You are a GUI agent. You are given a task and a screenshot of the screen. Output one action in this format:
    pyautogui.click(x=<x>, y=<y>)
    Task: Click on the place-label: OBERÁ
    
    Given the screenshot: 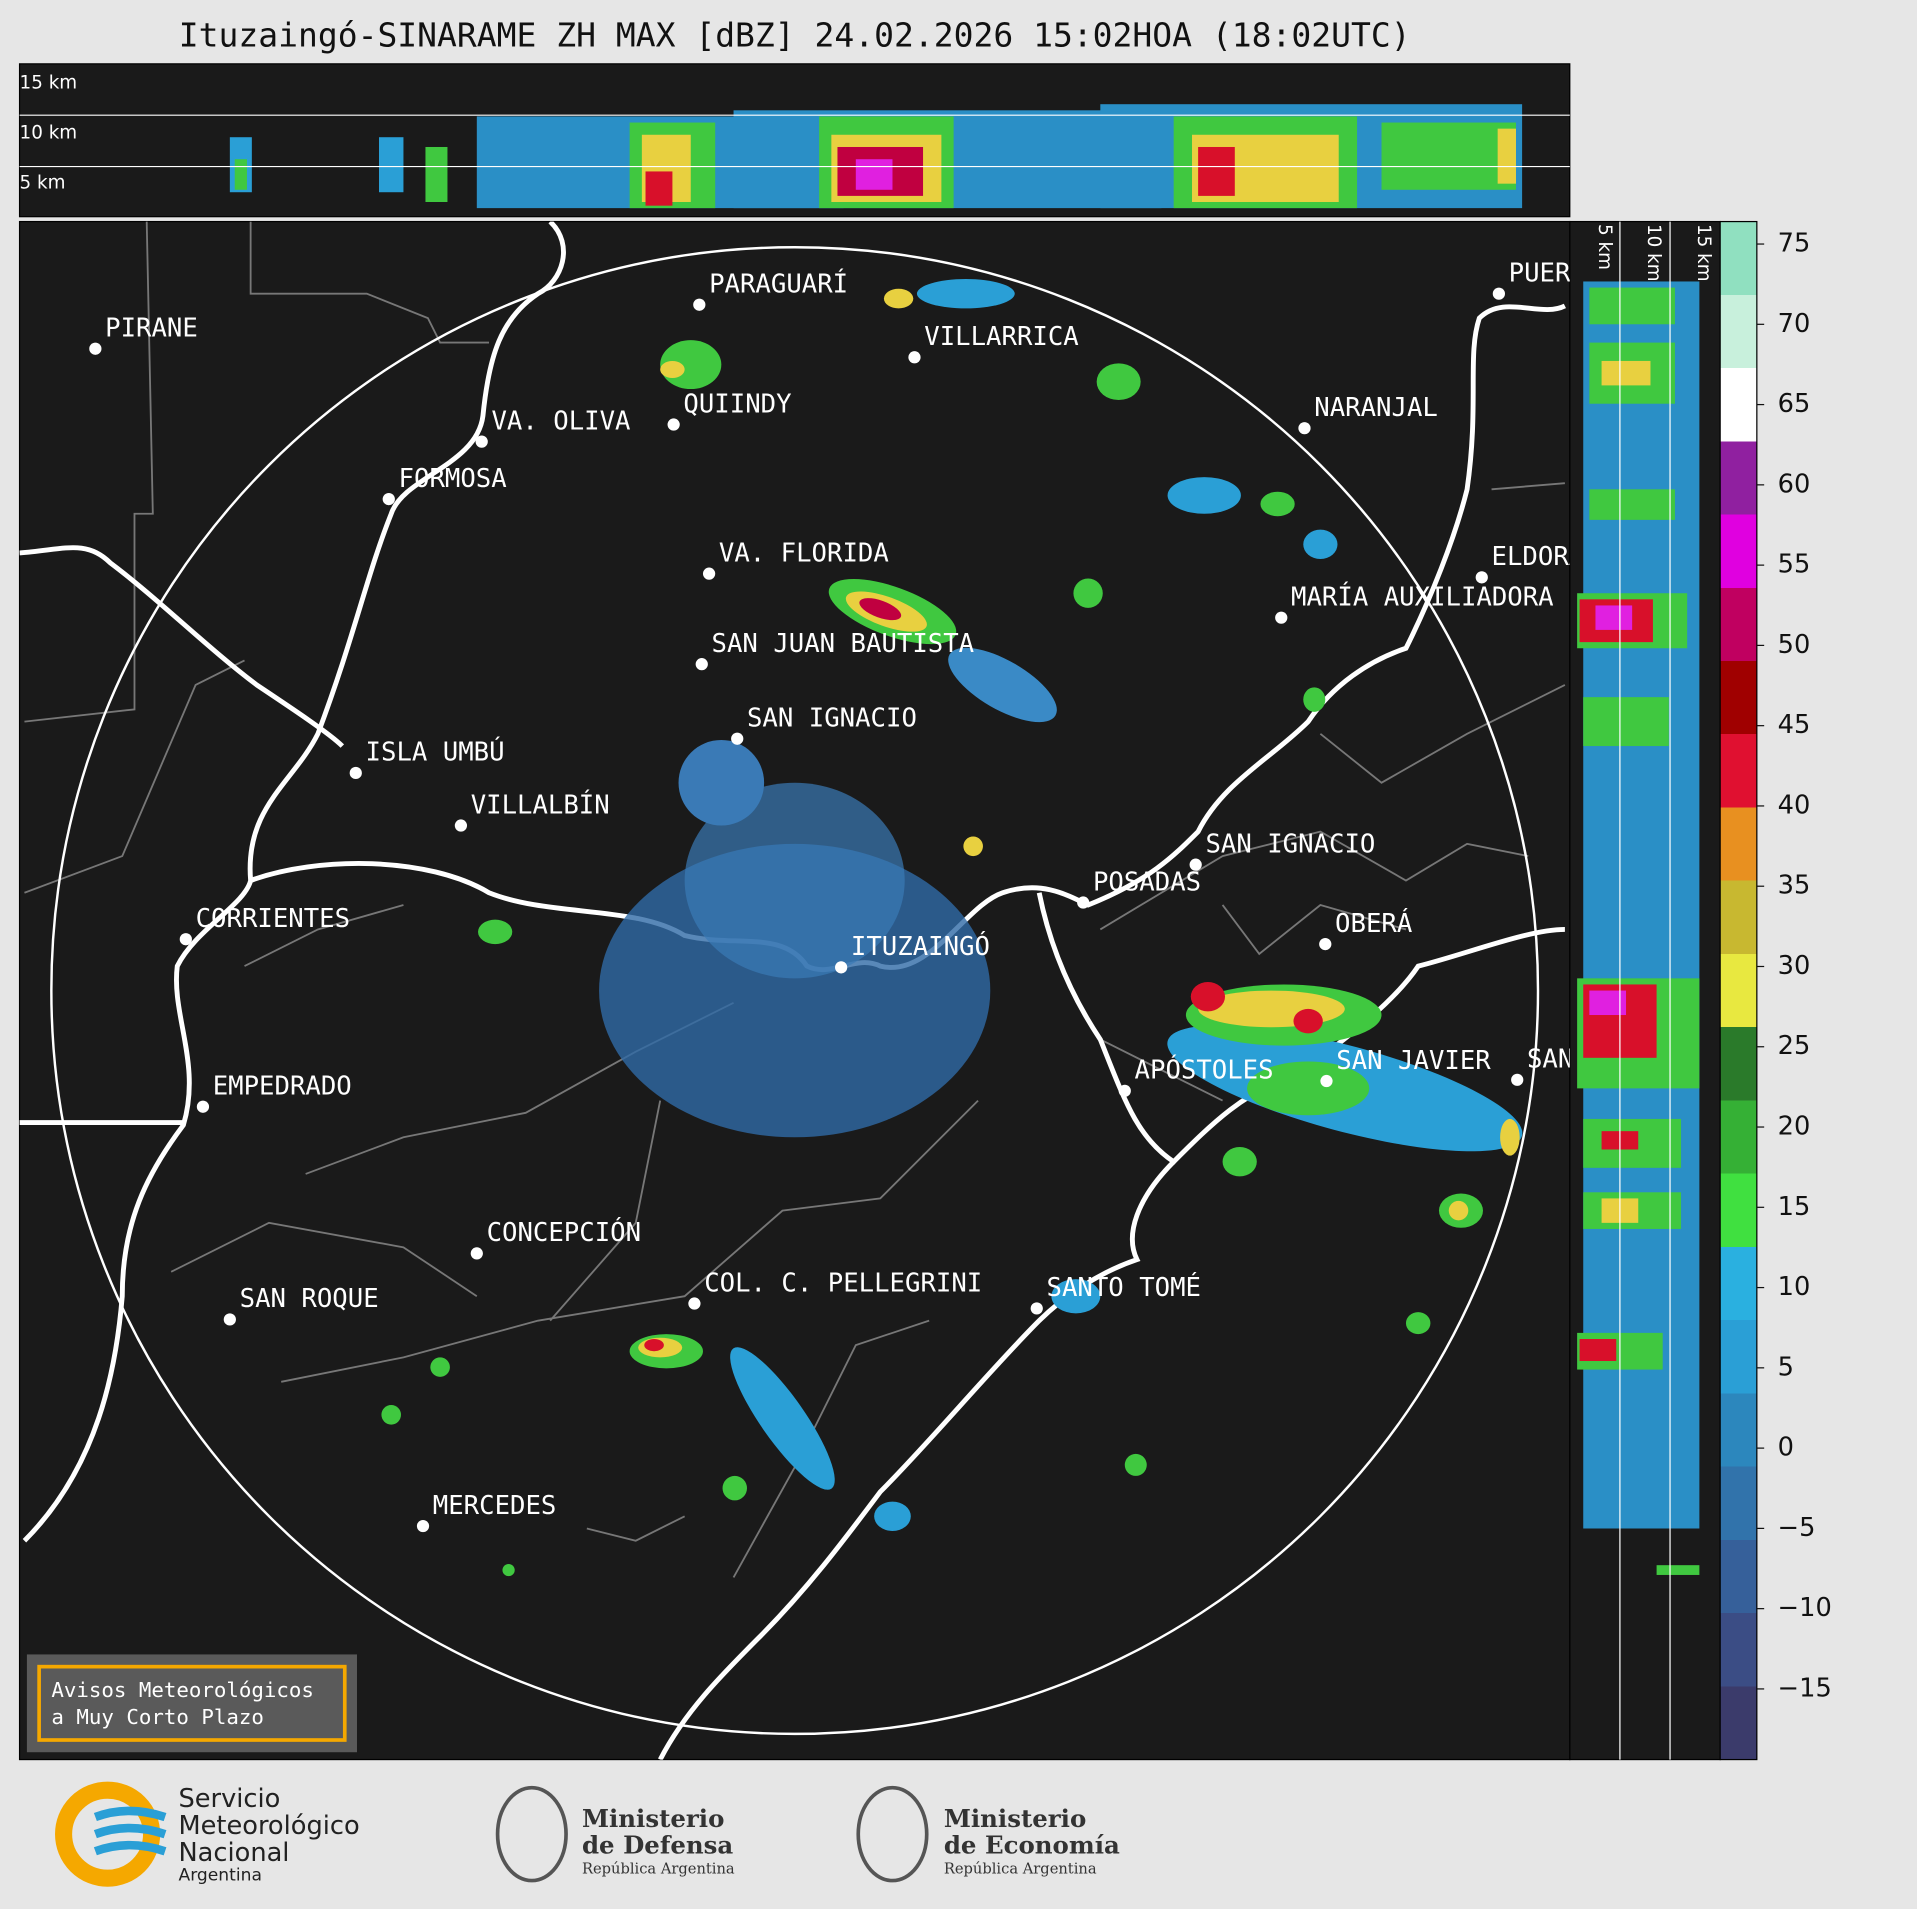 What is the action you would take?
    pyautogui.click(x=1373, y=923)
    